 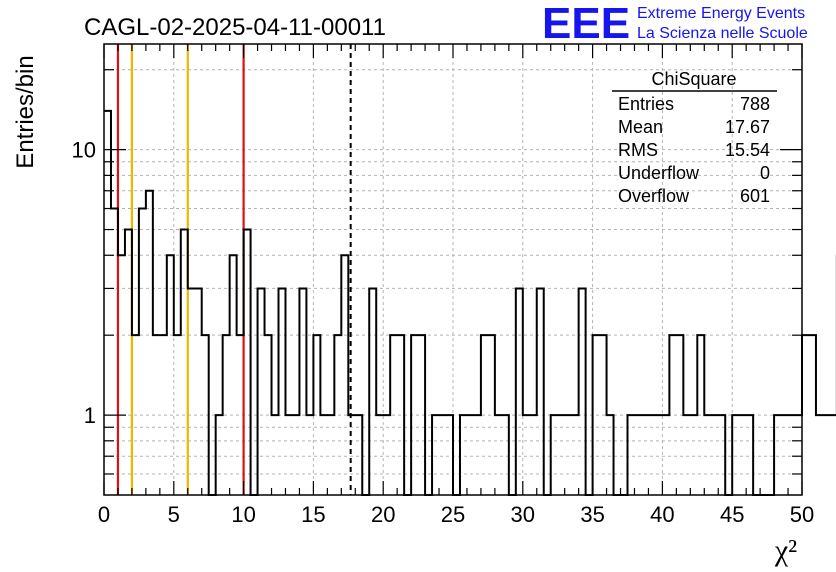 I want to click on x-tick-label: 20, so click(x=383, y=514).